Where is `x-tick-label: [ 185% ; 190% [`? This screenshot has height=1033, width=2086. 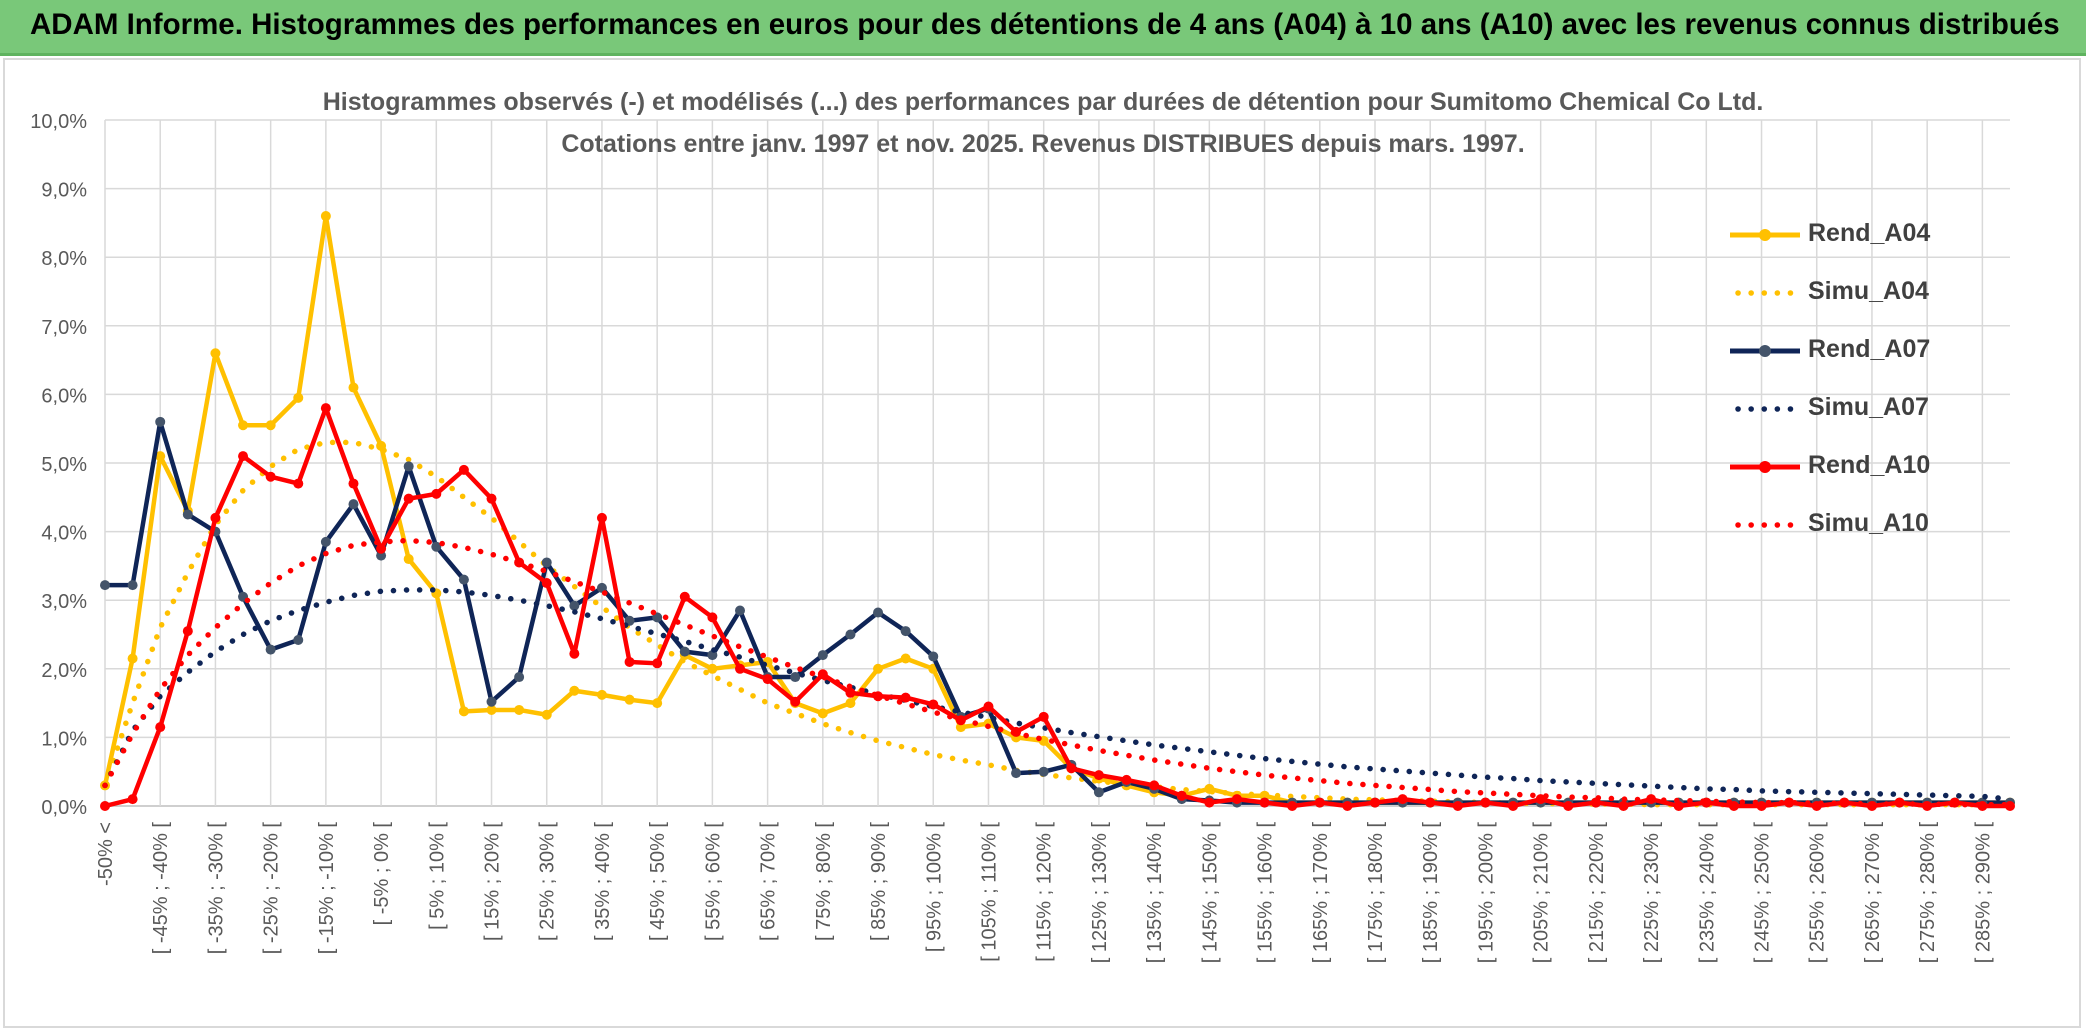 x-tick-label: [ 185% ; 190% [ is located at coordinates (1431, 893).